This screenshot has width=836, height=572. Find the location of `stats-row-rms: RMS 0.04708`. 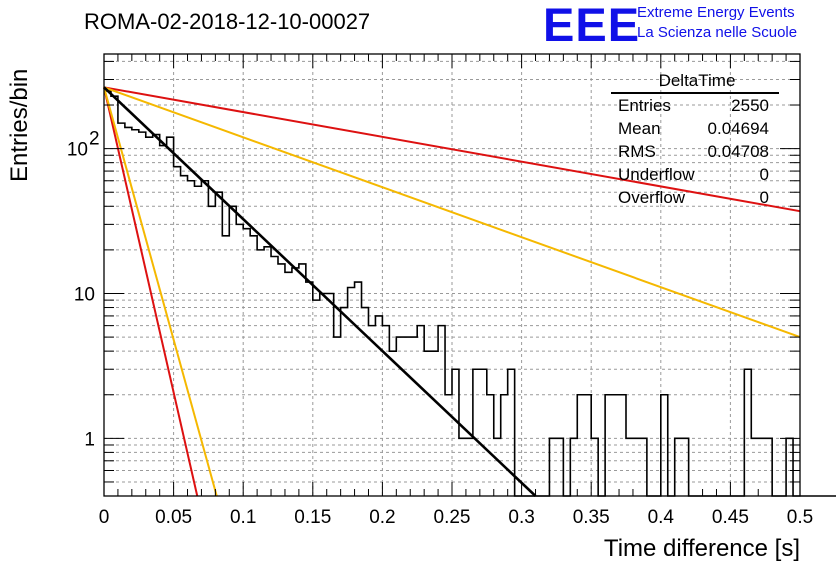

stats-row-rms: RMS 0.04708 is located at coordinates (695, 152).